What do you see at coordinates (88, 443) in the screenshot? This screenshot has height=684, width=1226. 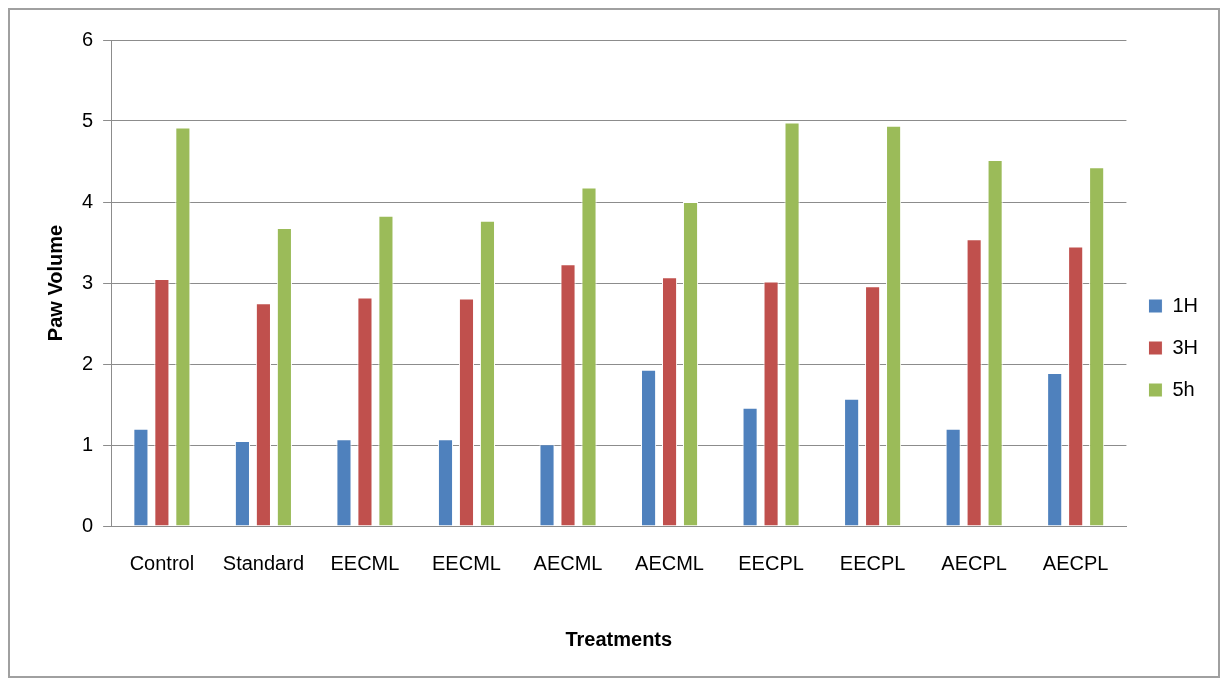 I see `y-tick-label: 1` at bounding box center [88, 443].